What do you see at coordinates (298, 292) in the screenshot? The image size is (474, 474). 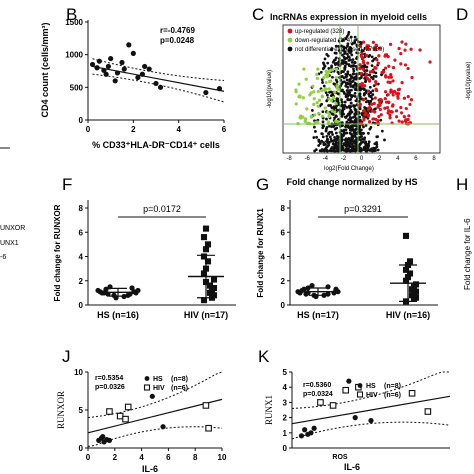 I see `g-point-hs` at bounding box center [298, 292].